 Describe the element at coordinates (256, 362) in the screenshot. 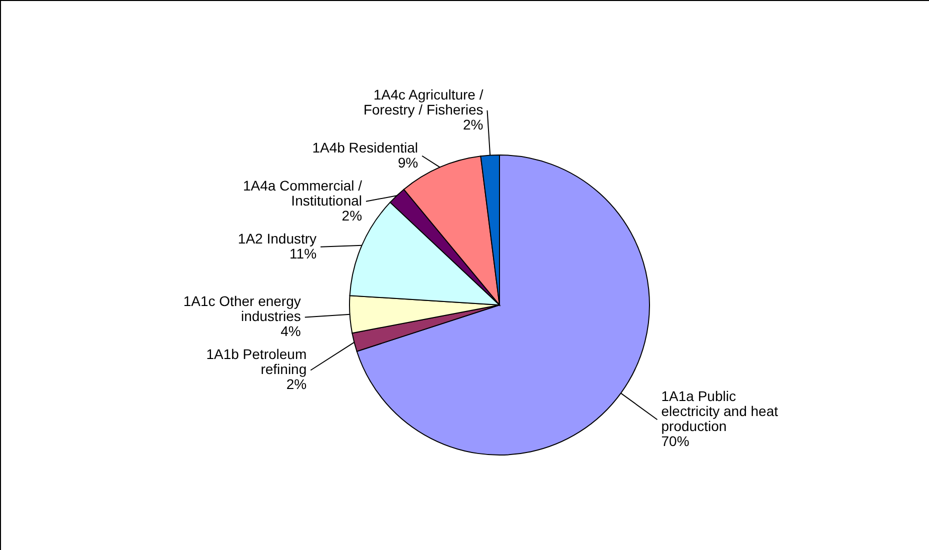

I see `slice-label: 1A1b Petroleum refining` at that location.